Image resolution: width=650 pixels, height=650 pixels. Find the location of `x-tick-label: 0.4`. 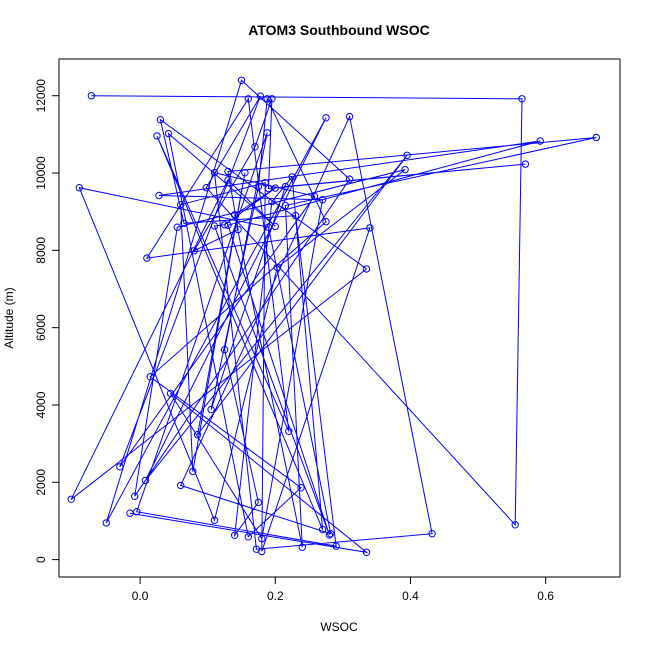

x-tick-label: 0.4 is located at coordinates (410, 596).